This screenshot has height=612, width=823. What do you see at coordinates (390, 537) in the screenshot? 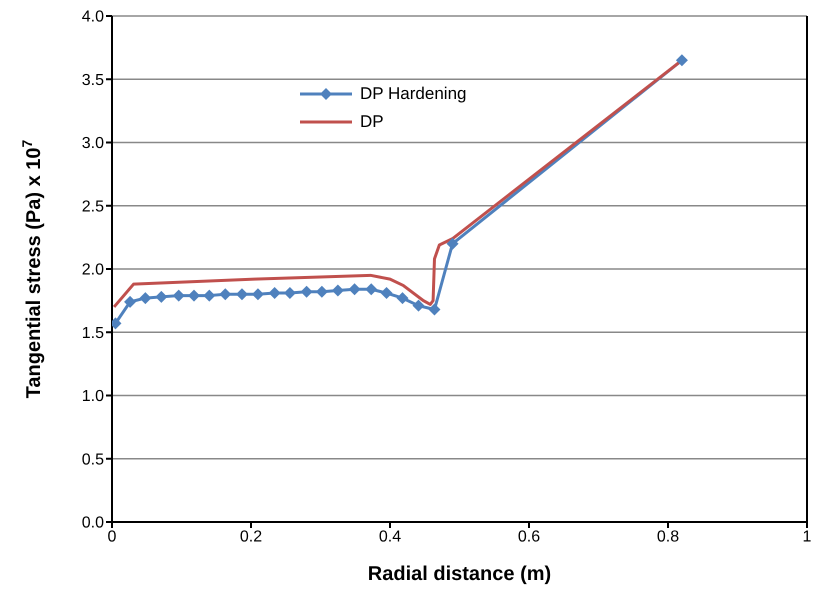
I see `x-tick-label: 0.4` at bounding box center [390, 537].